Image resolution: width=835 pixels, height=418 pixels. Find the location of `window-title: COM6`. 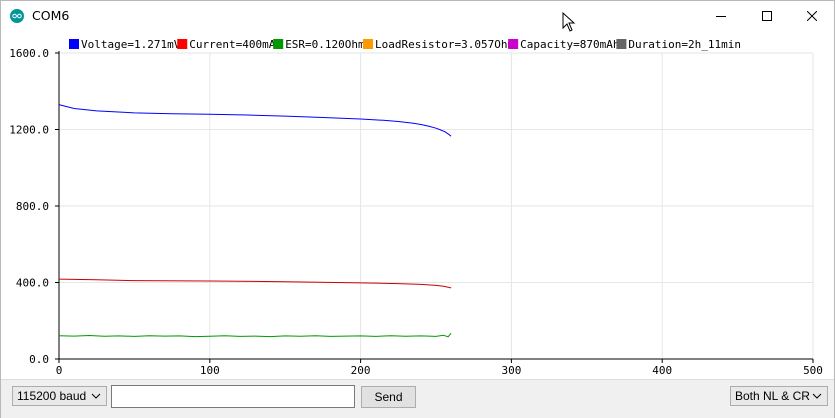

window-title: COM6 is located at coordinates (51, 15).